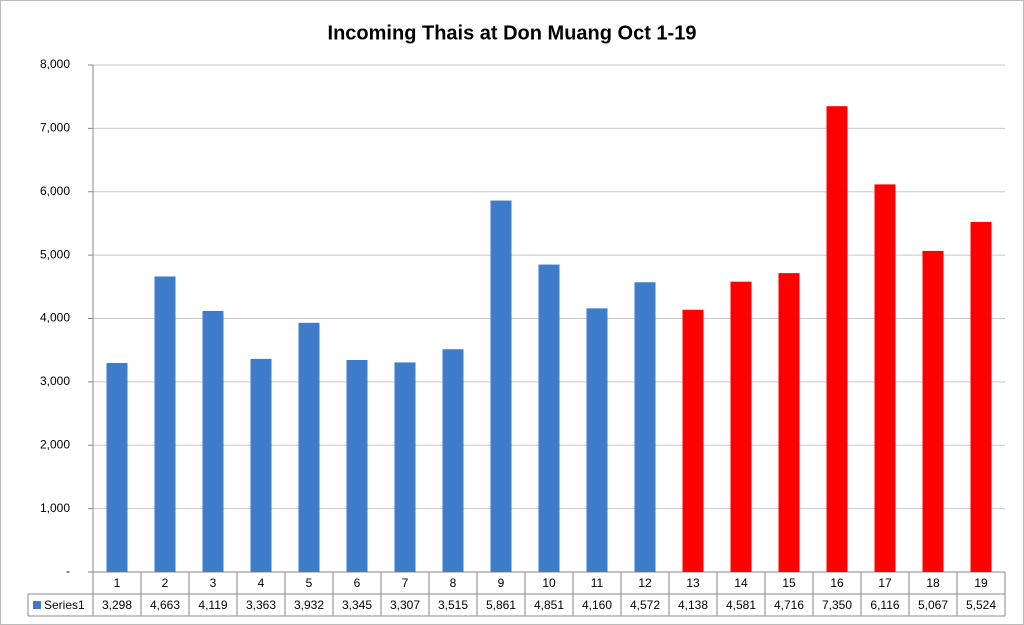 The image size is (1024, 625). Describe the element at coordinates (981, 583) in the screenshot. I see `x-tick-label: 19` at that location.